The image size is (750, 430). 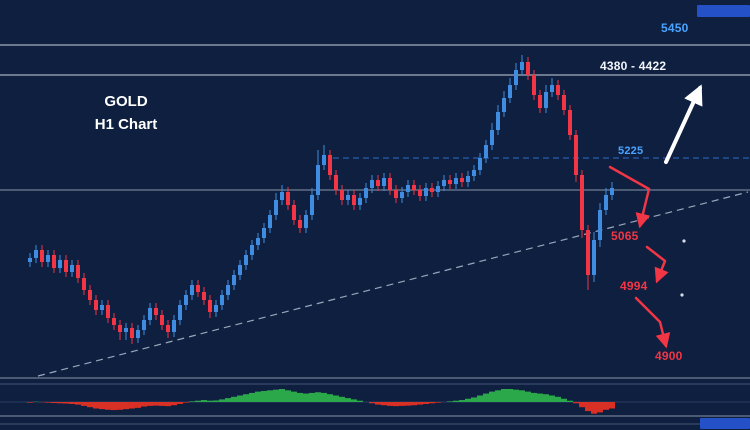 I want to click on chart-title: GOLD H1 Chart, so click(x=126, y=113).